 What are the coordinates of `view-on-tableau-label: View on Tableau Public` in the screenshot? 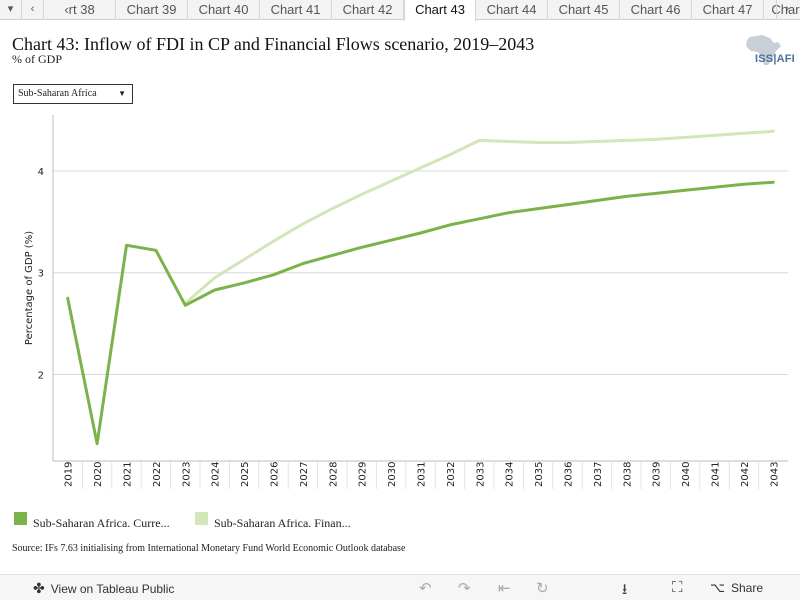 It's located at (112, 589).